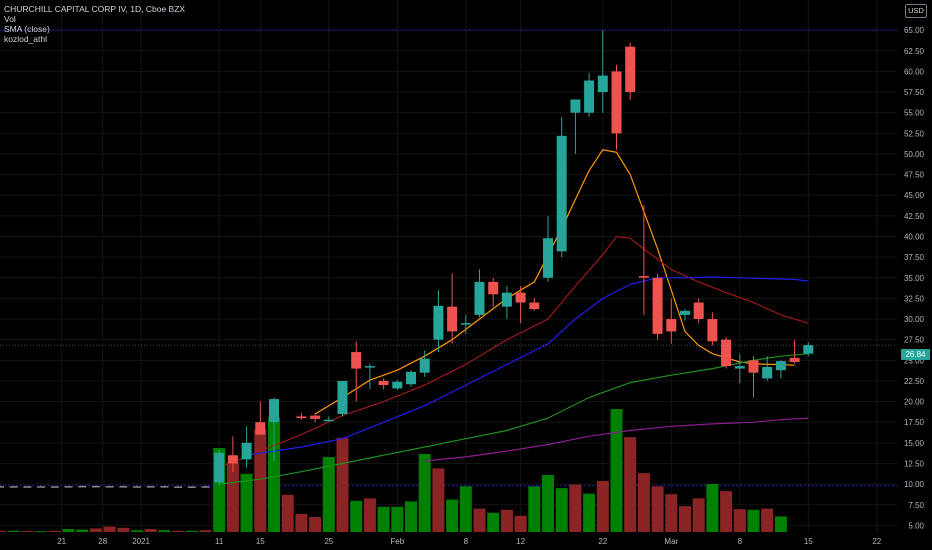  Describe the element at coordinates (328, 541) in the screenshot. I see `x-tick-label: 25` at that location.